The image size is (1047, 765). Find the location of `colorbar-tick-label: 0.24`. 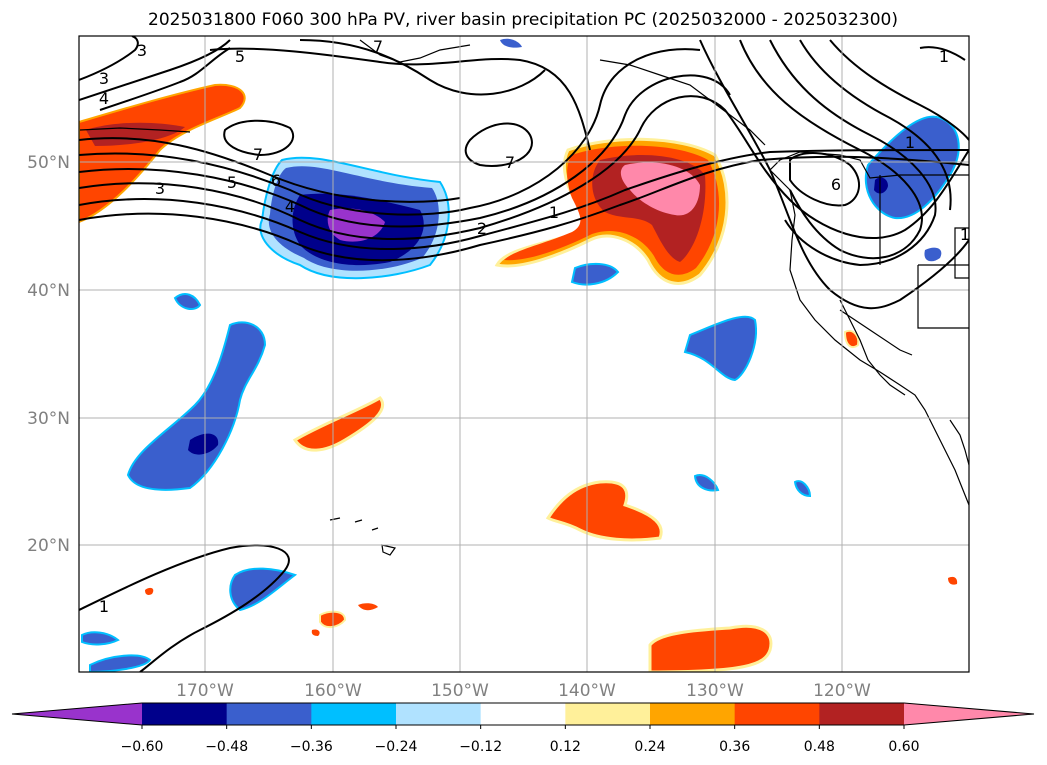

colorbar-tick-label: 0.24 is located at coordinates (649, 747).